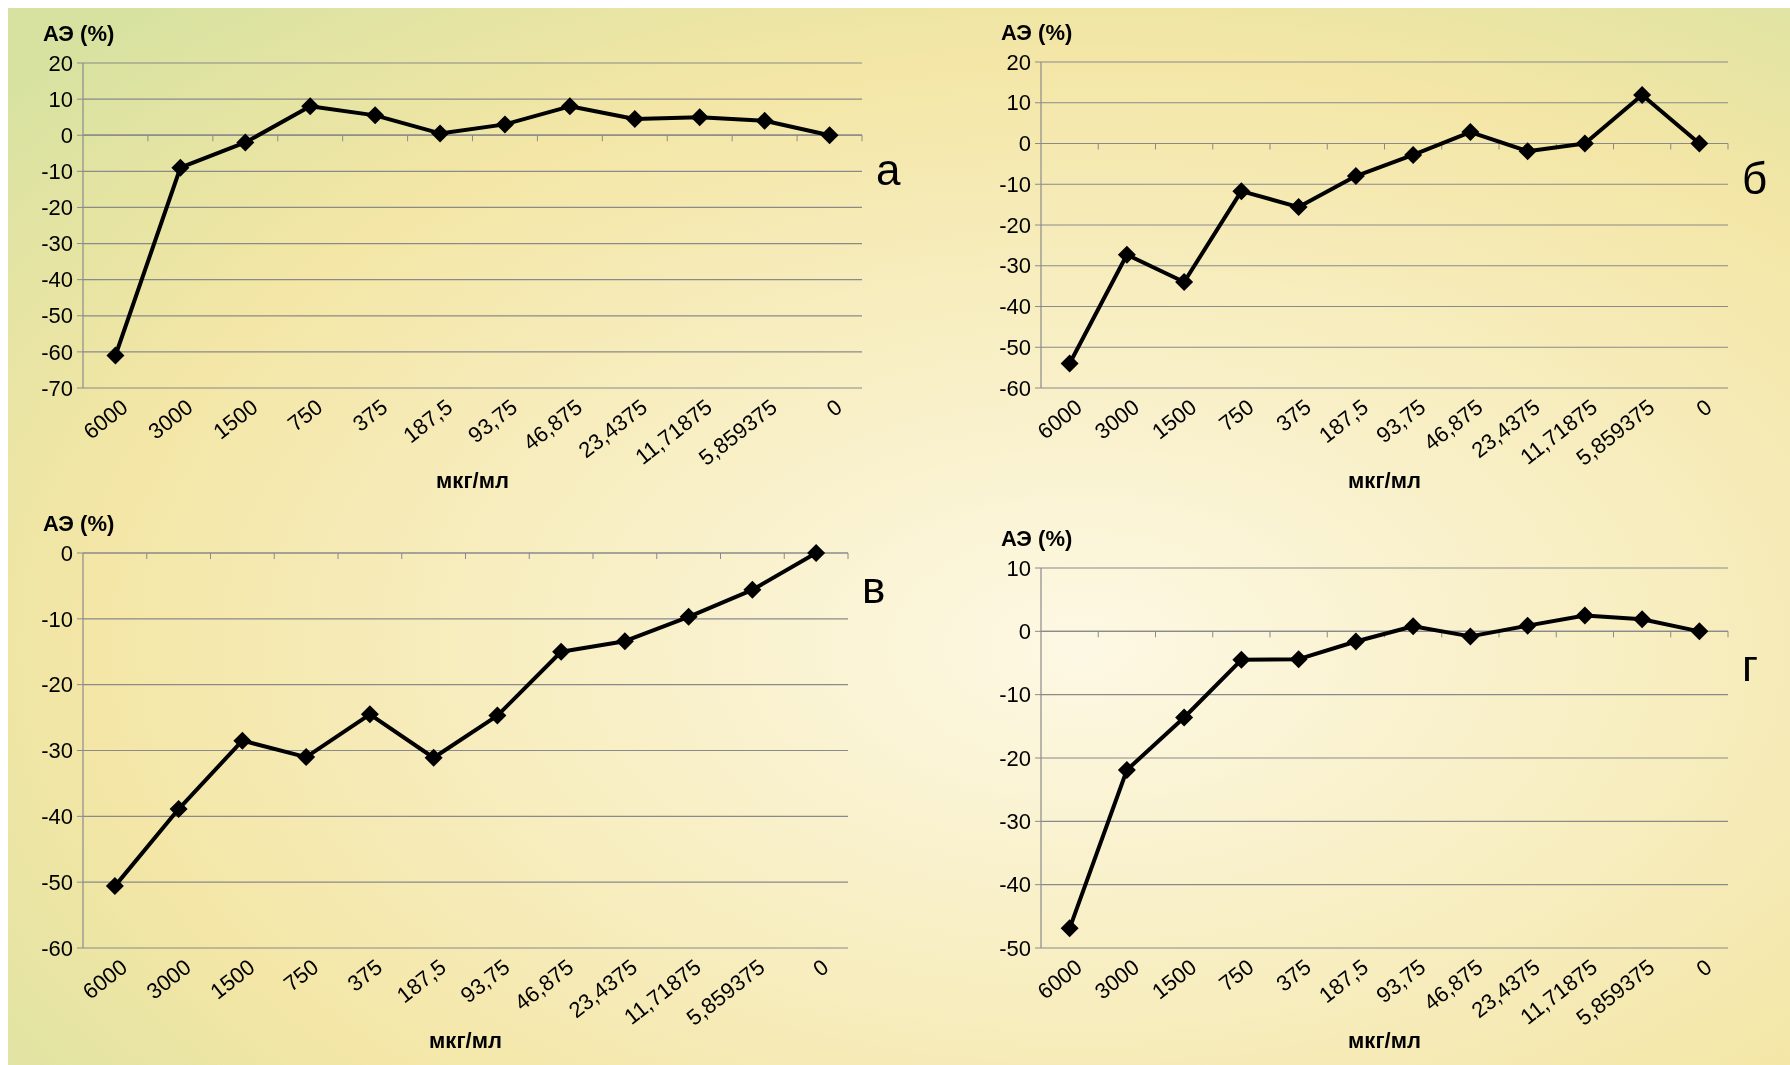 The width and height of the screenshot is (1790, 1065). I want to click on y-tick-label: -70, so click(57, 388).